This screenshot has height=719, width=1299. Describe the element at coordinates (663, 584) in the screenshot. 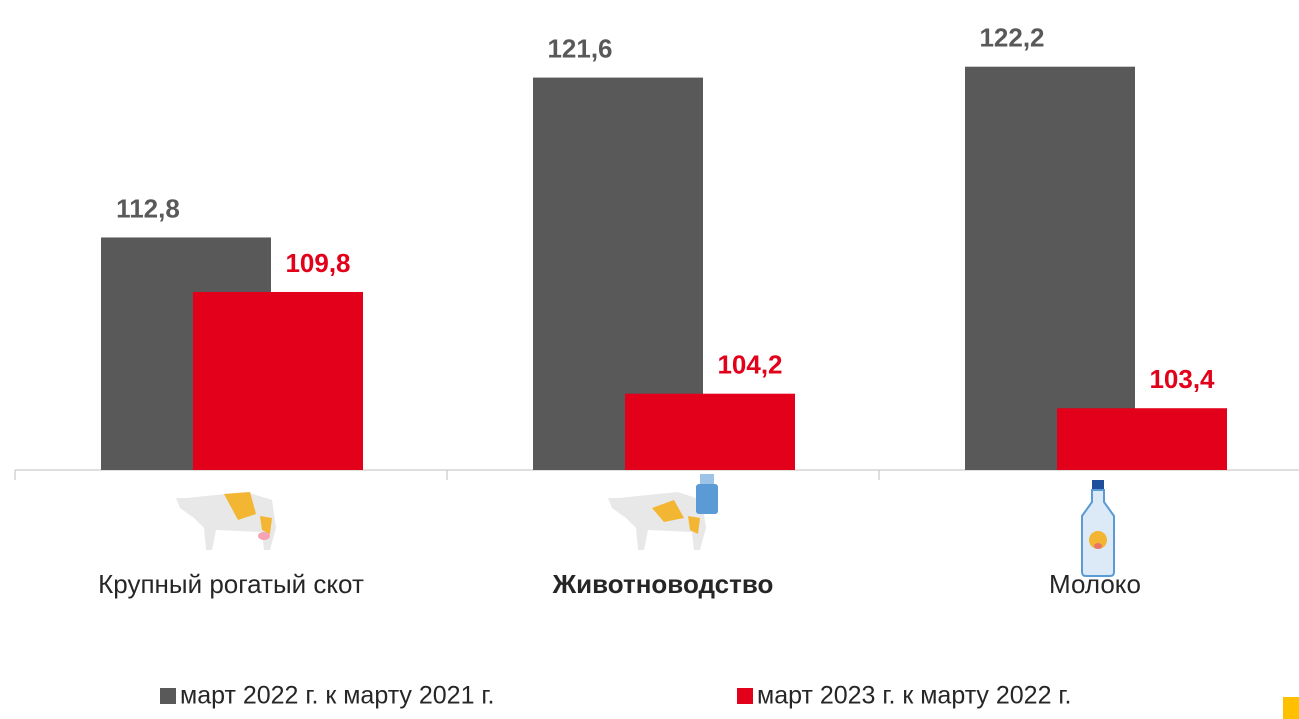

I see `x-tick-label: Животноводство` at that location.